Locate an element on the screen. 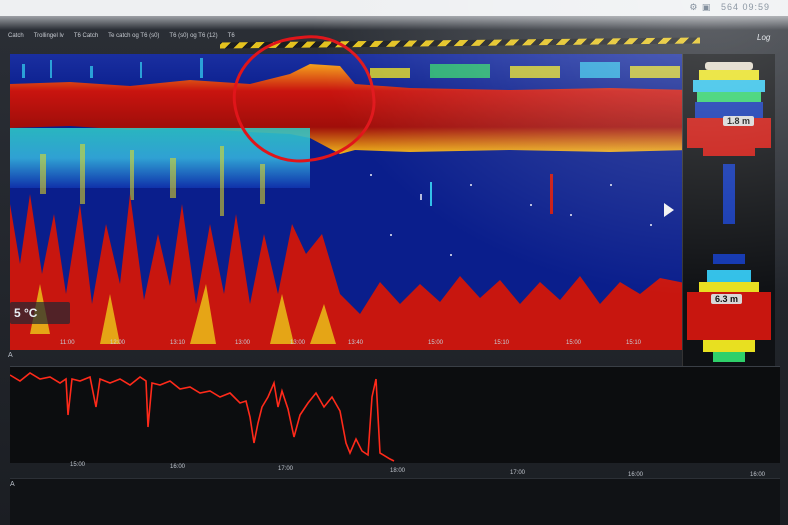 Image resolution: width=788 pixels, height=525 pixels. toolbar-icons: ⚙ ▣ 564 09:59 is located at coordinates (729, 7).